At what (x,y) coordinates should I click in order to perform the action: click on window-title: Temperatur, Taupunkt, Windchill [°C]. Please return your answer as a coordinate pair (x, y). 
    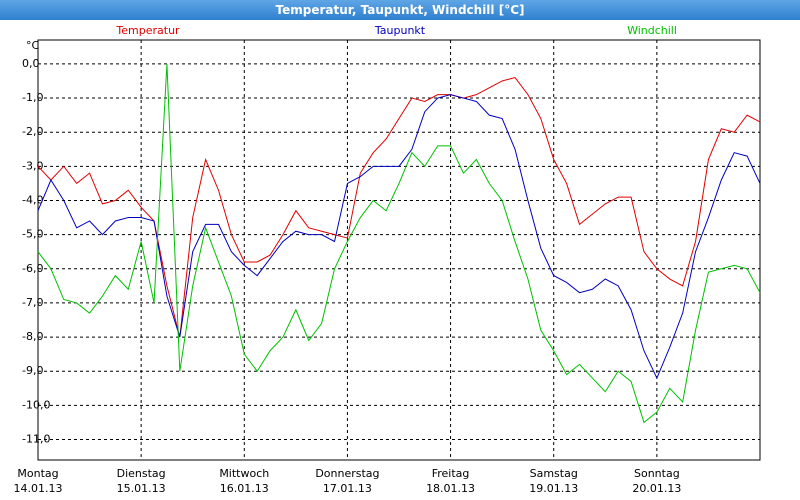
    Looking at the image, I should click on (400, 10).